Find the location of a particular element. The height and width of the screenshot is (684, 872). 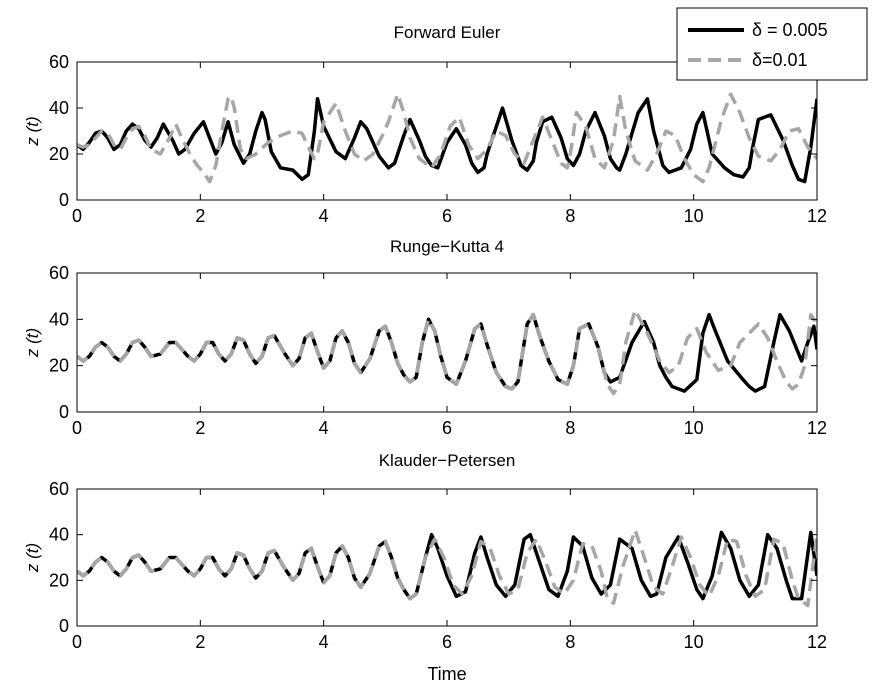

legend-box is located at coordinates (772, 44).